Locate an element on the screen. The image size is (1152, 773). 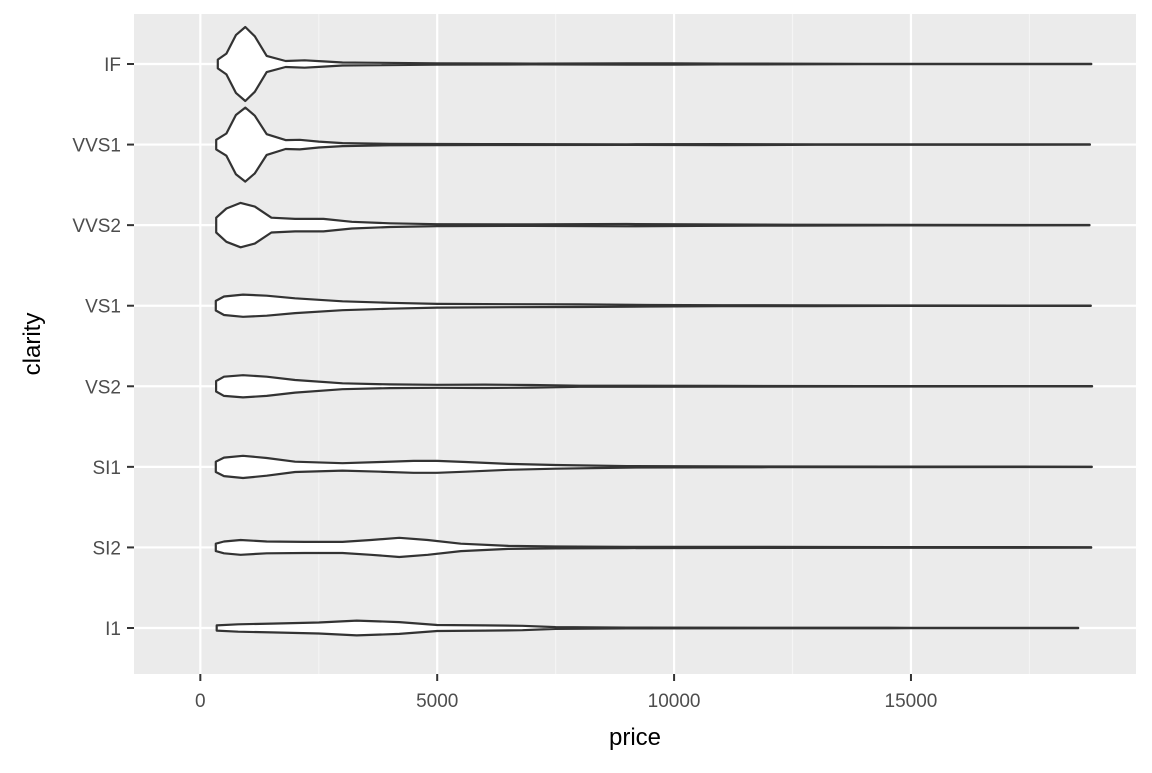
y-tick-label: SI1 is located at coordinates (106, 468).